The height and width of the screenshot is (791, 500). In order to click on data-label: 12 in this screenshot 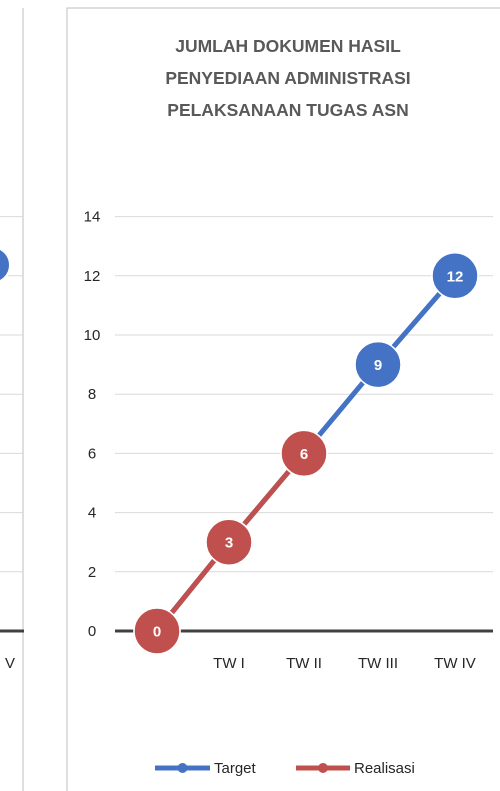, I will do `click(455, 276)`.